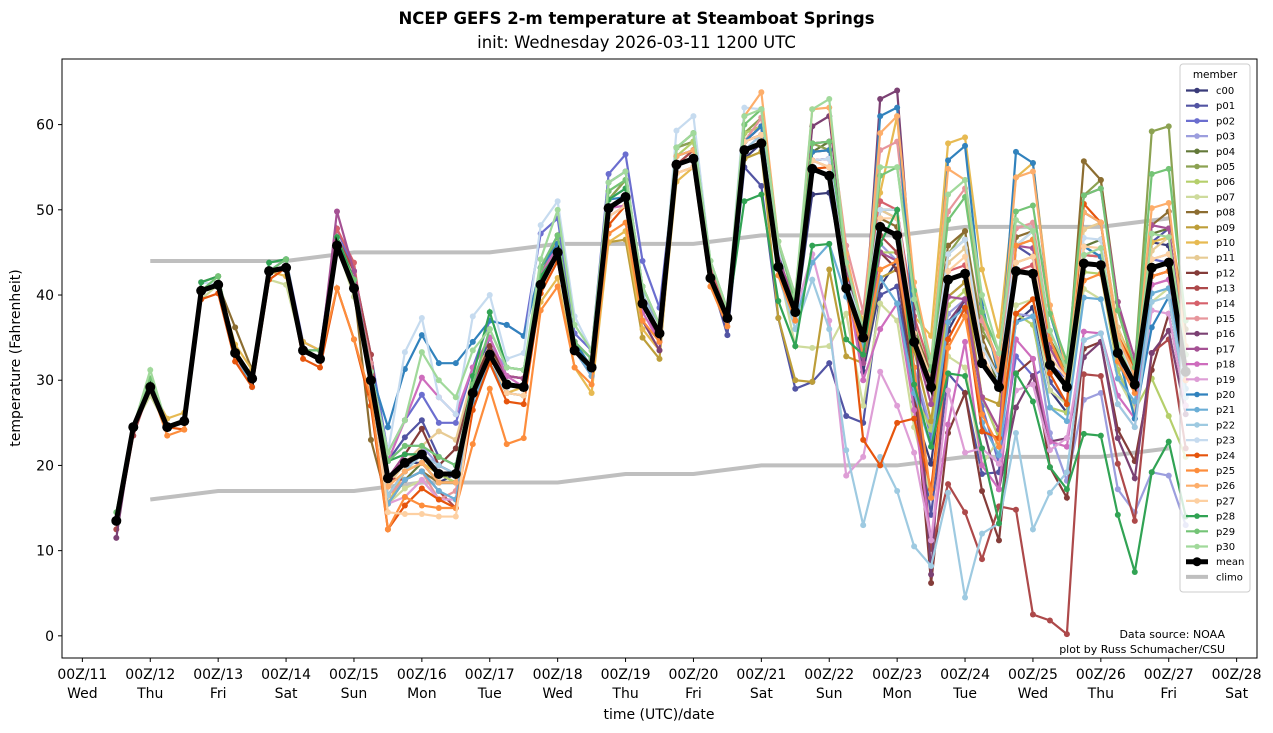  I want to click on legend-item-p13: p13, so click(1210, 289).